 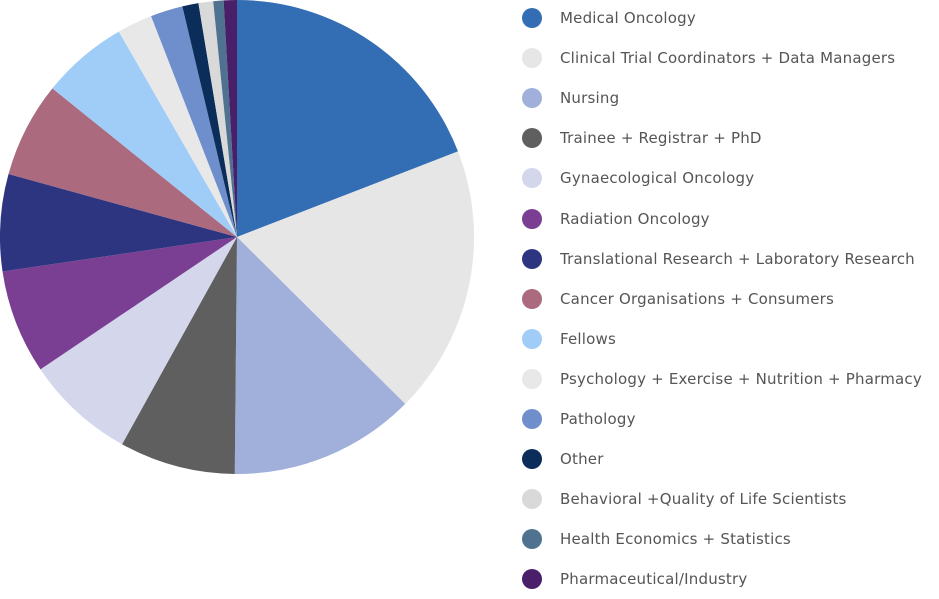 I want to click on pie-slice-psychology-exercise-nutrition-pharmacy, so click(x=177, y=126).